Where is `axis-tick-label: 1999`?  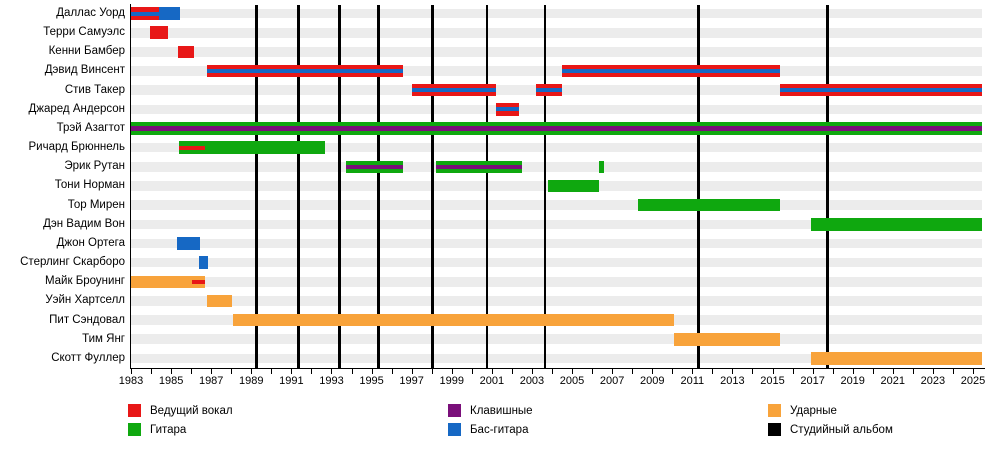
axis-tick-label: 1999 is located at coordinates (451, 381).